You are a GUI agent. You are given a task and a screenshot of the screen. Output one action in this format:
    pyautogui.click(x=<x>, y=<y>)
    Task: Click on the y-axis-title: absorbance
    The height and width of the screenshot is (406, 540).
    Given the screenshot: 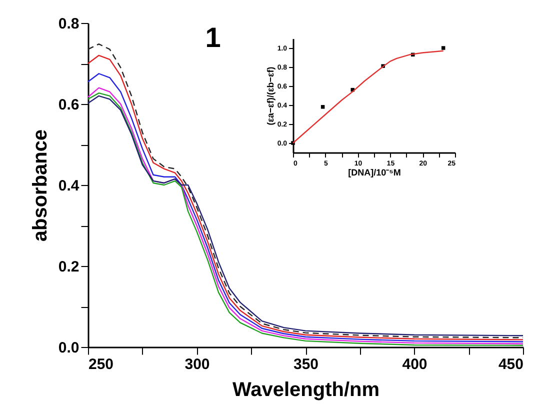 What is the action you would take?
    pyautogui.click(x=40, y=185)
    